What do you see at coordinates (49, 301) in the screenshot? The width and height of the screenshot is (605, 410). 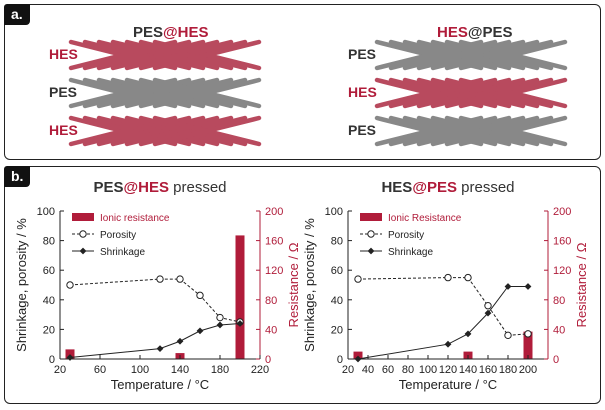 I see `y-tick-label: 40` at bounding box center [49, 301].